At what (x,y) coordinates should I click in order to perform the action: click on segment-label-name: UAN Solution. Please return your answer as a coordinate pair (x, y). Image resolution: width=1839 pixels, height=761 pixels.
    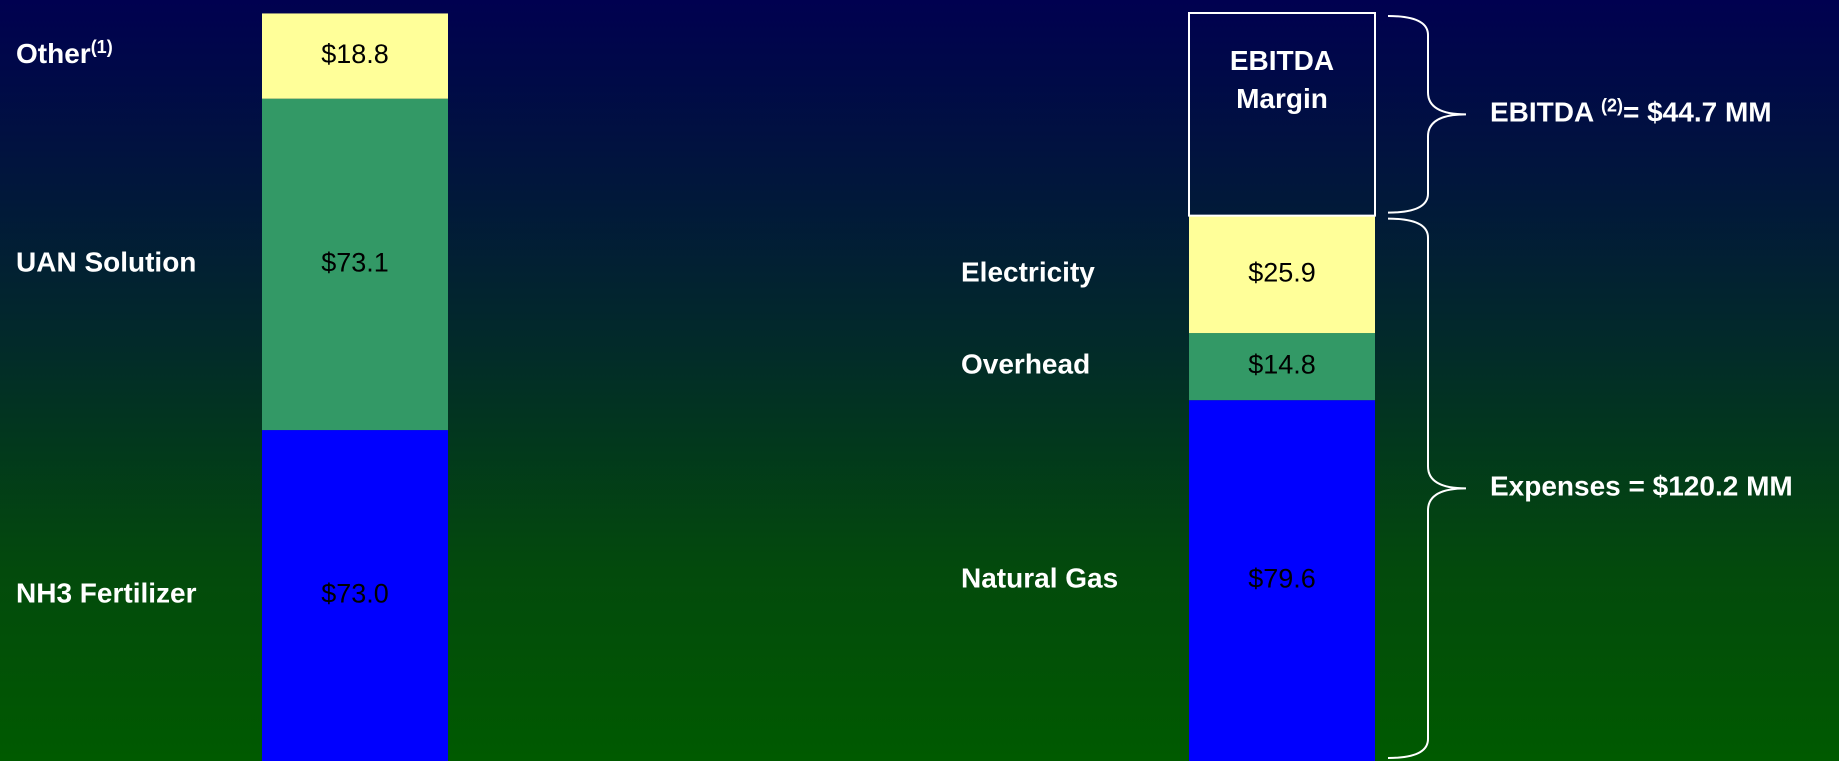
    Looking at the image, I should click on (106, 262).